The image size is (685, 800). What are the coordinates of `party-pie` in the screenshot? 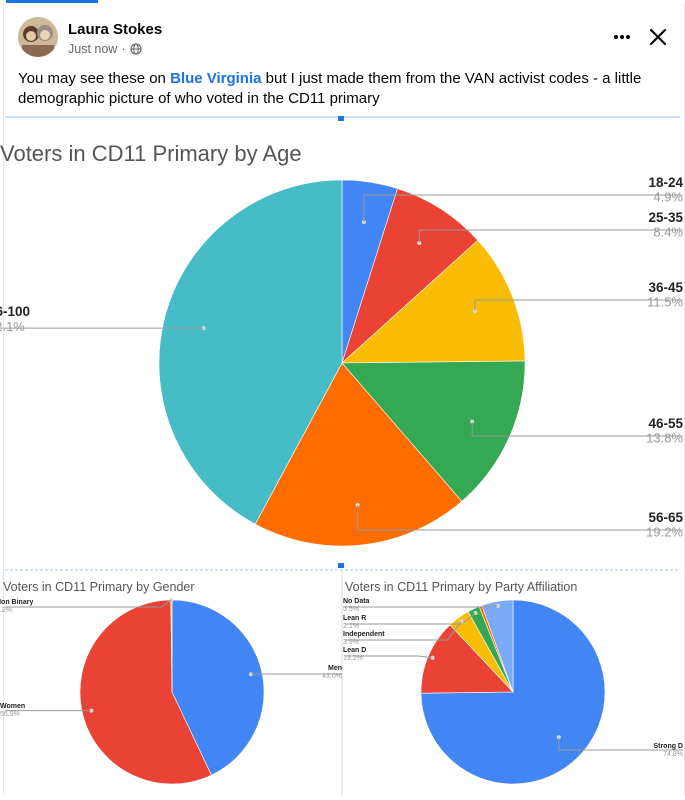 It's located at (513, 692).